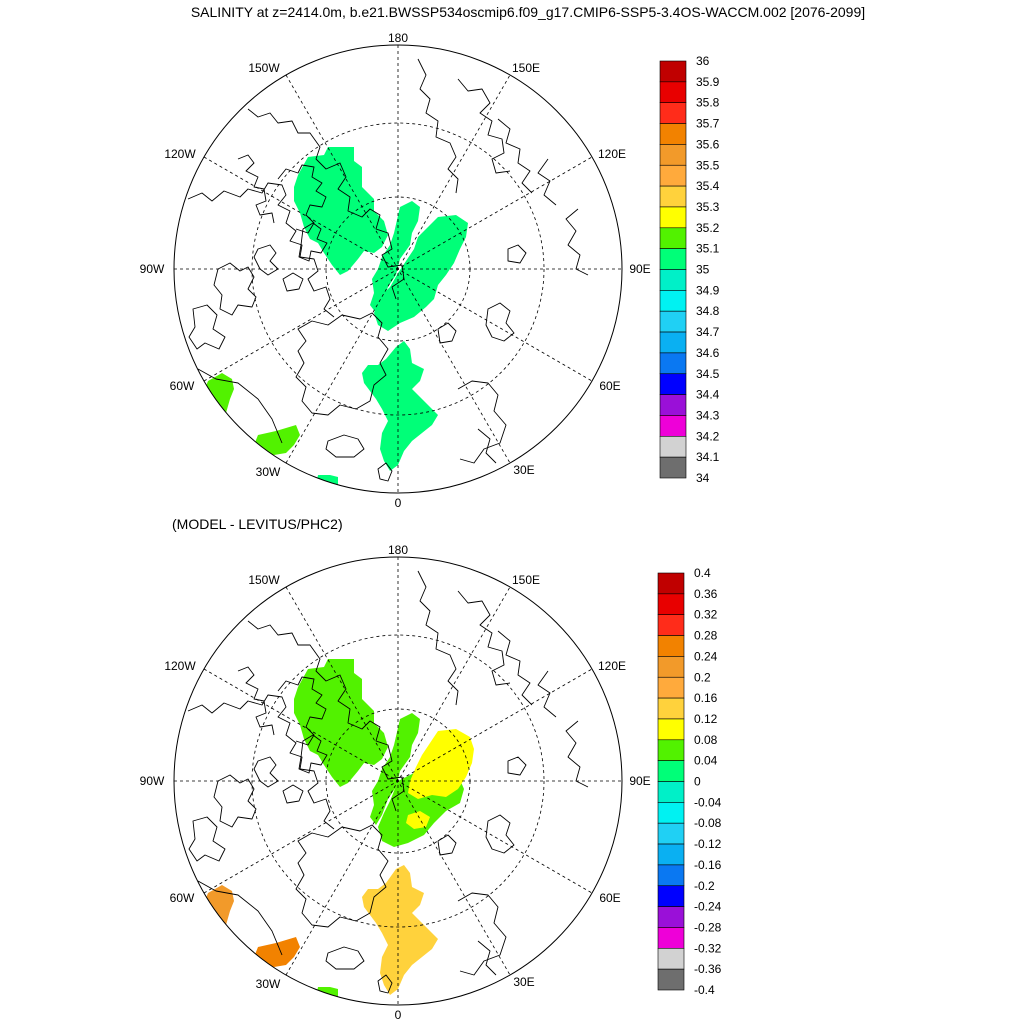  Describe the element at coordinates (706, 656) in the screenshot. I see `colorbar-tick-label: 0.24` at that location.